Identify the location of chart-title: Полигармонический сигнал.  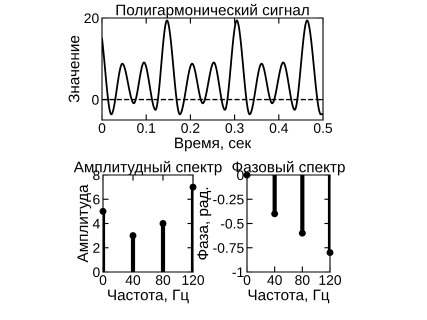
(212, 11).